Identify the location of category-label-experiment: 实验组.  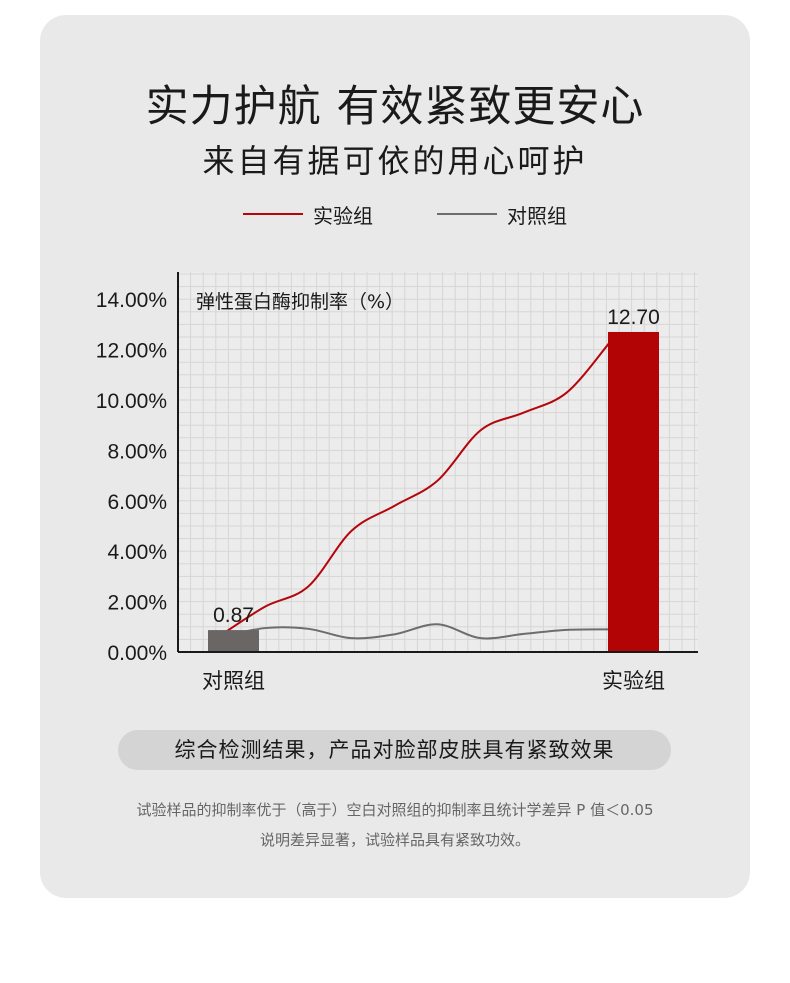
(633, 681).